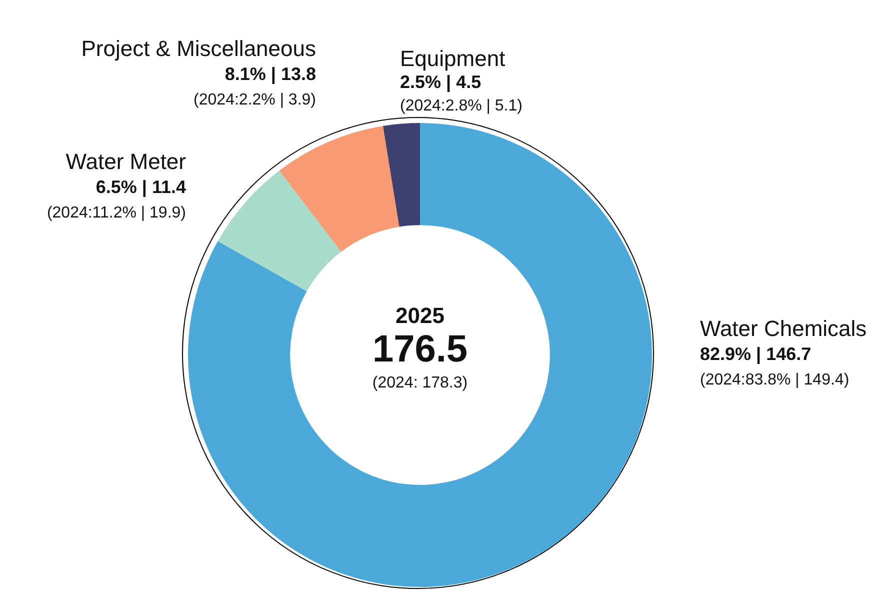 This screenshot has width=892, height=591. Describe the element at coordinates (141, 186) in the screenshot. I see `data-label: 6.5% | 11.4` at that location.